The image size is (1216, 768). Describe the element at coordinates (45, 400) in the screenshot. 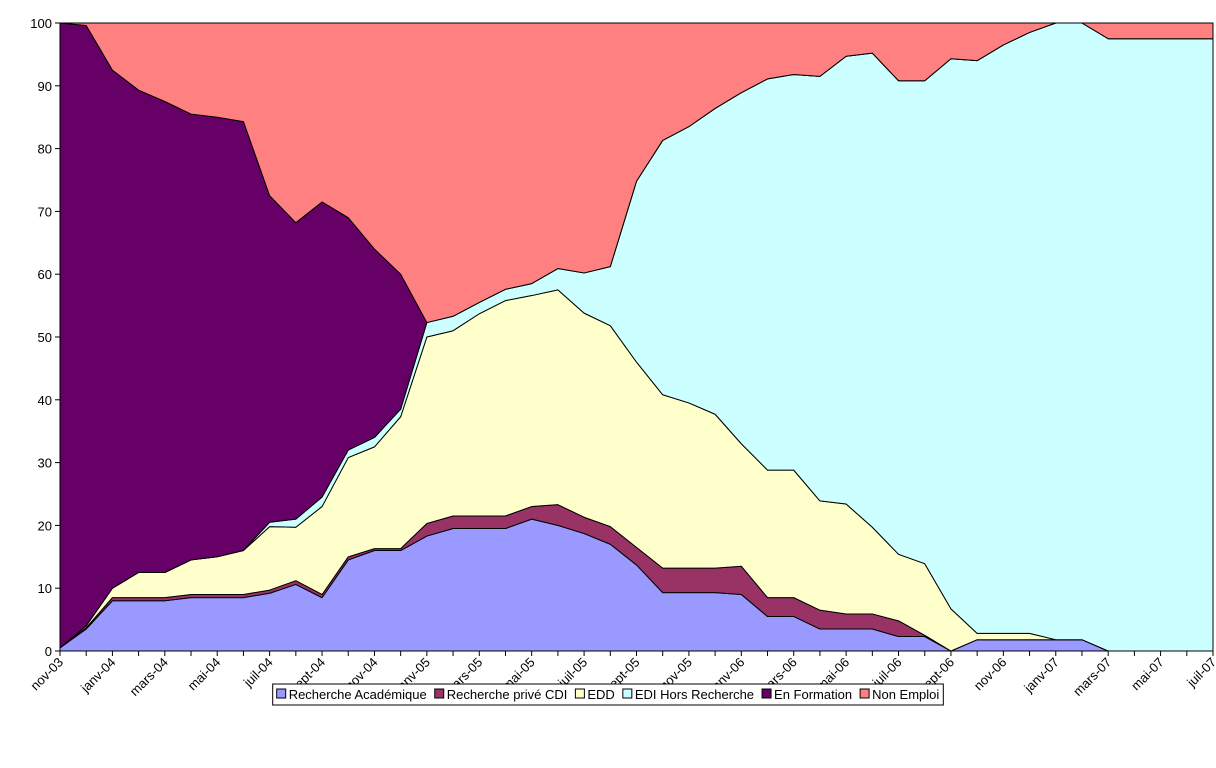

I see `y-tick-label: 40` at that location.